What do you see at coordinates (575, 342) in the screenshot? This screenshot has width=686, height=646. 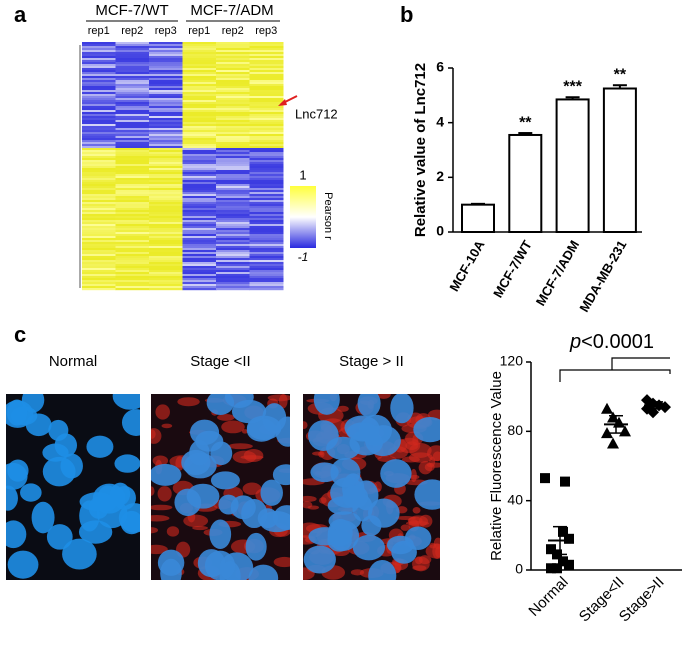 I see `p-symbol: p` at bounding box center [575, 342].